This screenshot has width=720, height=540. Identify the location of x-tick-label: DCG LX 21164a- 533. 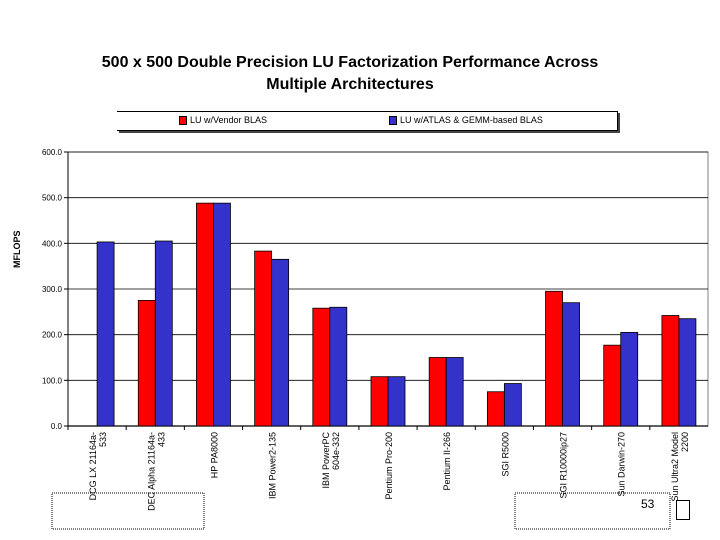
(98, 466).